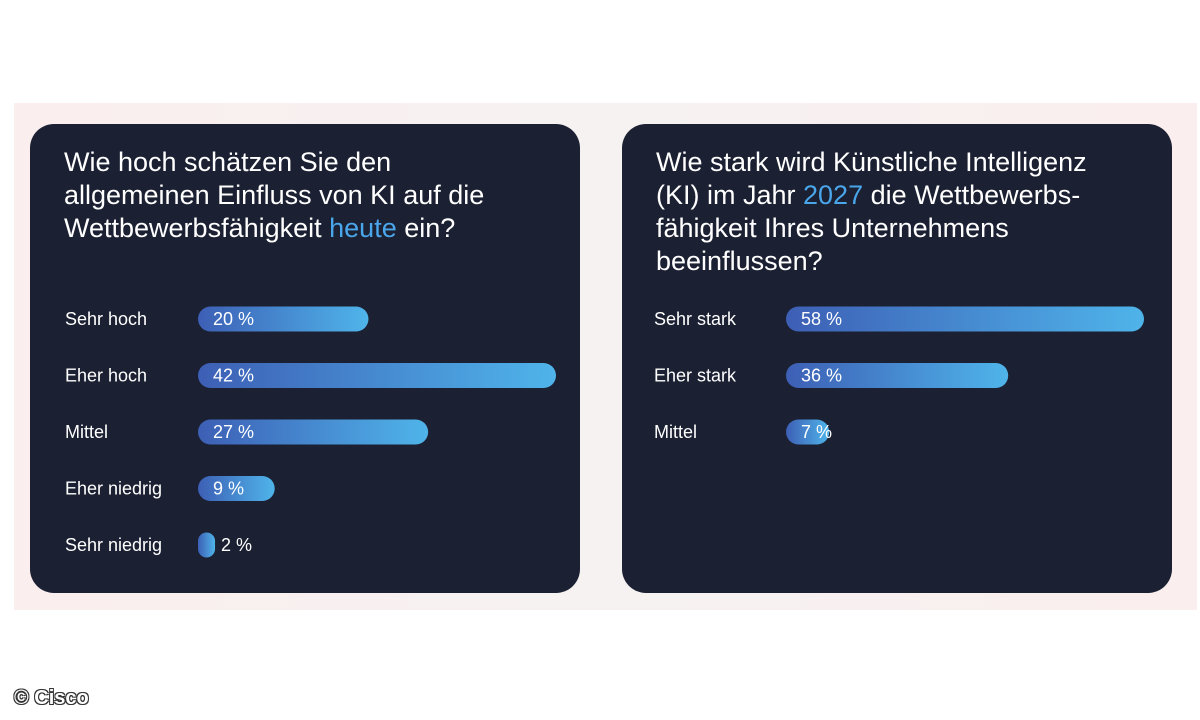  Describe the element at coordinates (106, 319) in the screenshot. I see `category-label: Sehr hoch` at that location.